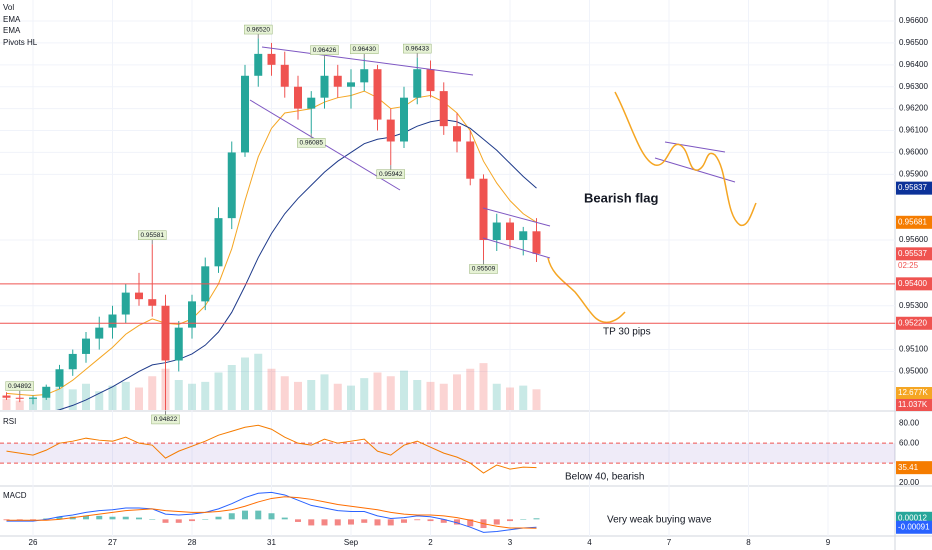  I want to click on hline-tag: 0.95400, so click(912, 283).